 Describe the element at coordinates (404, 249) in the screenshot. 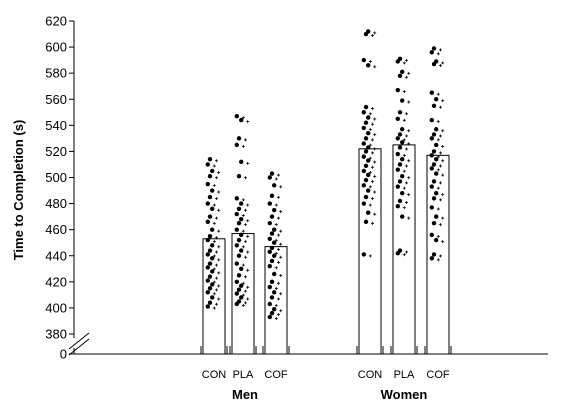

I see `bar-women-pla` at that location.